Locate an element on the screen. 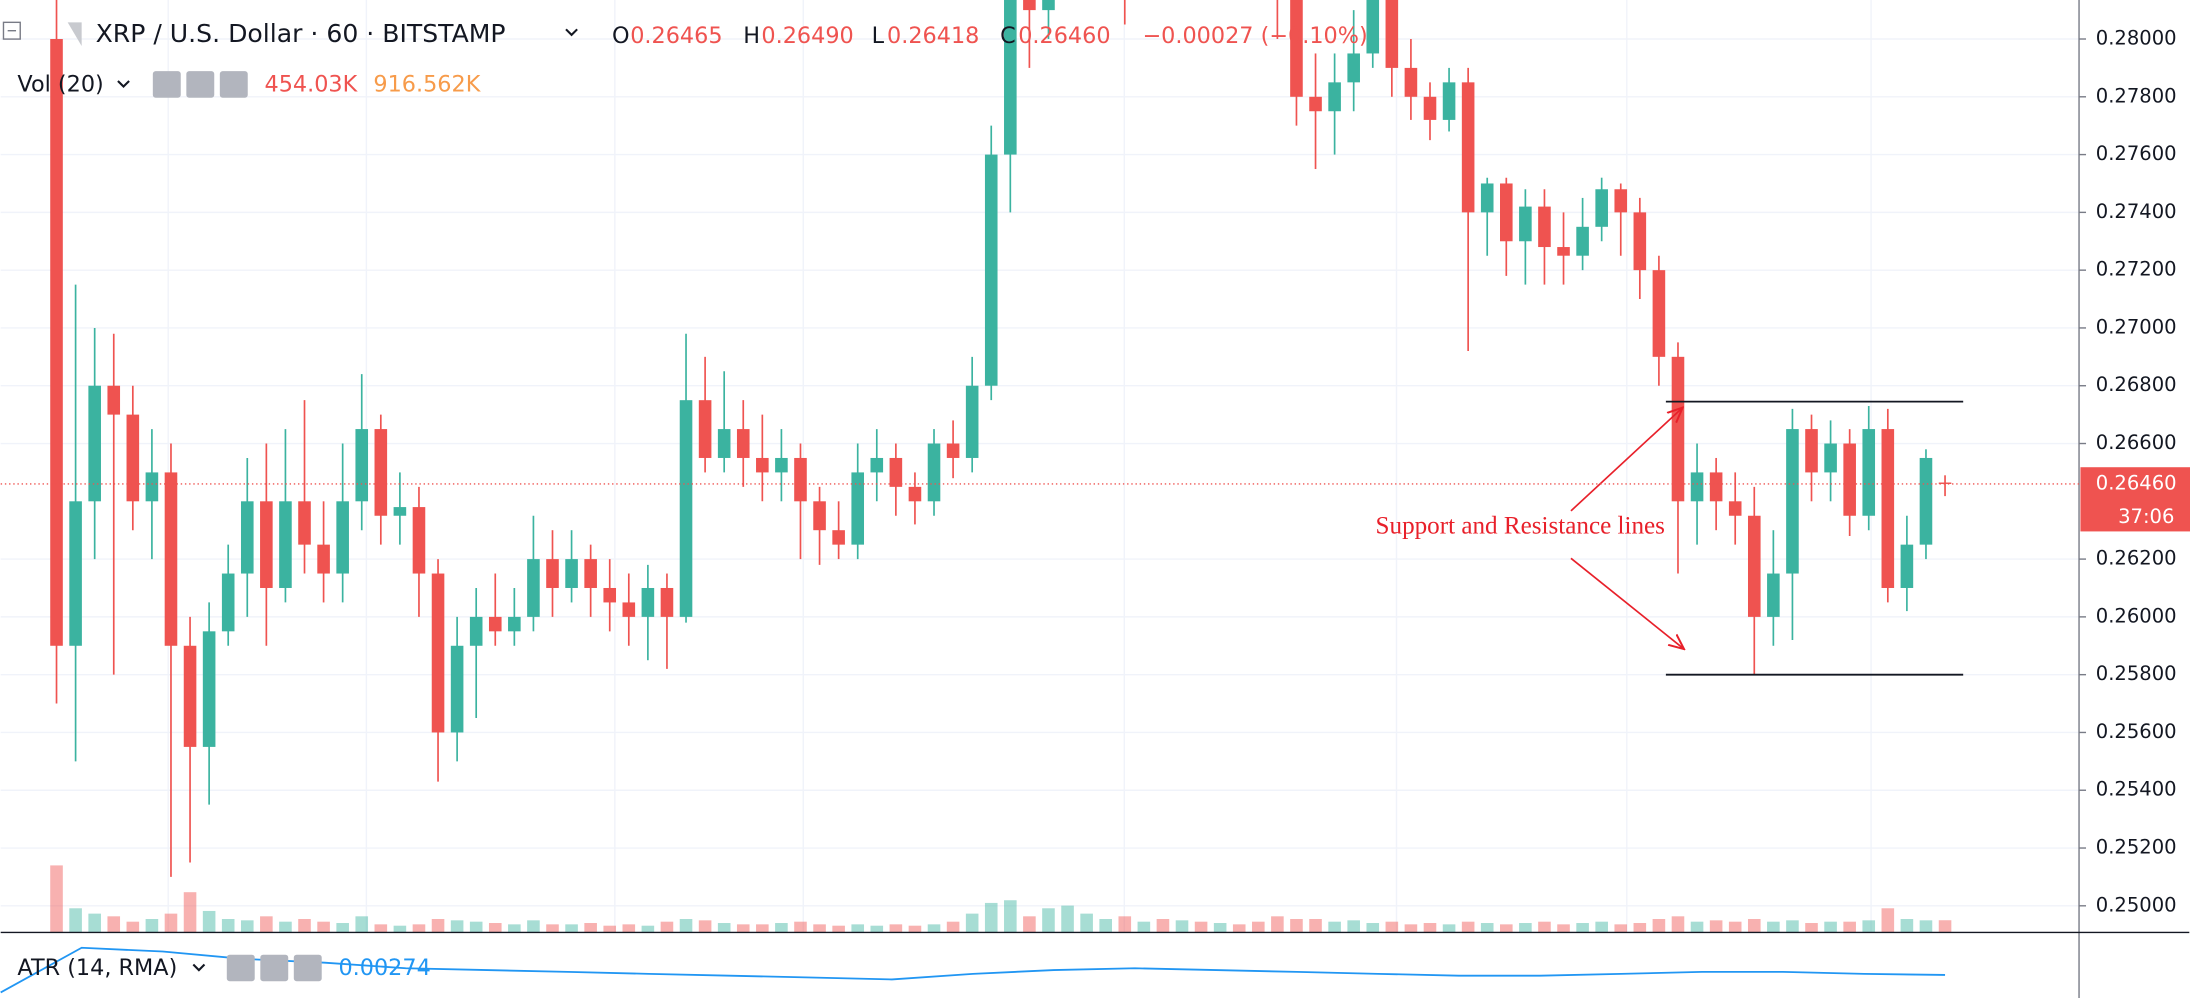  y-tick-label: 0.27000 is located at coordinates (2136, 326).